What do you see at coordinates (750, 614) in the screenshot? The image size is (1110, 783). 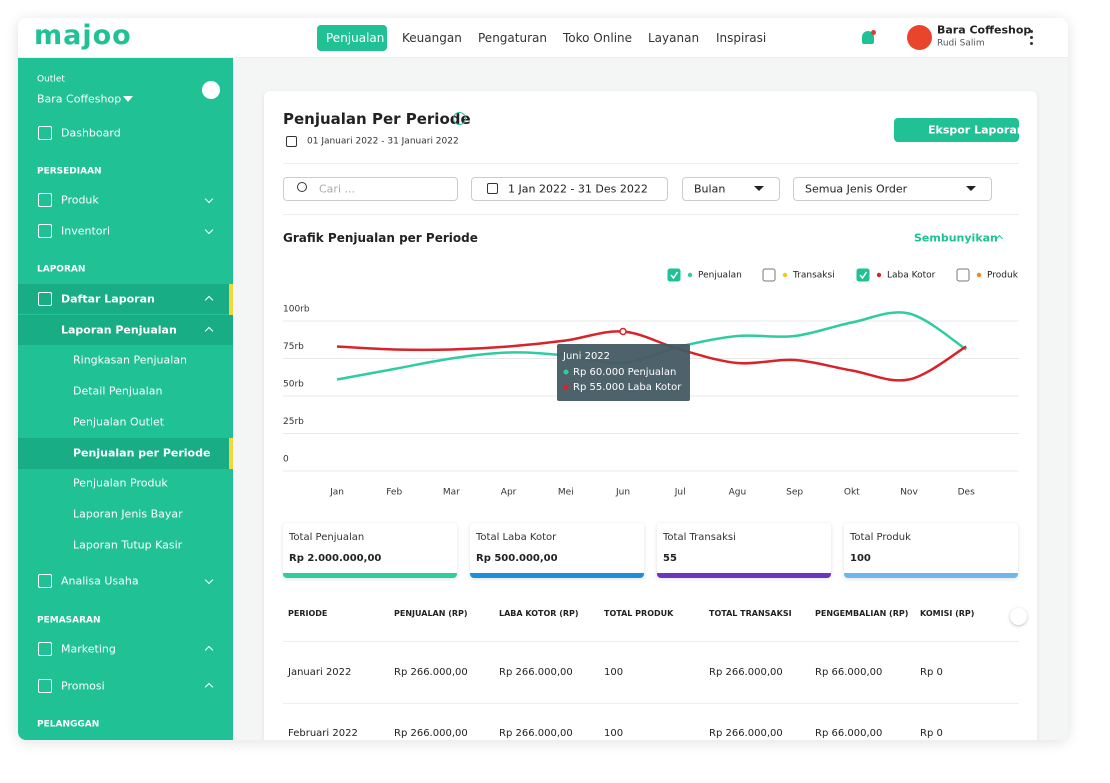 I see `table-header: TOTAL TRANSAKSI` at bounding box center [750, 614].